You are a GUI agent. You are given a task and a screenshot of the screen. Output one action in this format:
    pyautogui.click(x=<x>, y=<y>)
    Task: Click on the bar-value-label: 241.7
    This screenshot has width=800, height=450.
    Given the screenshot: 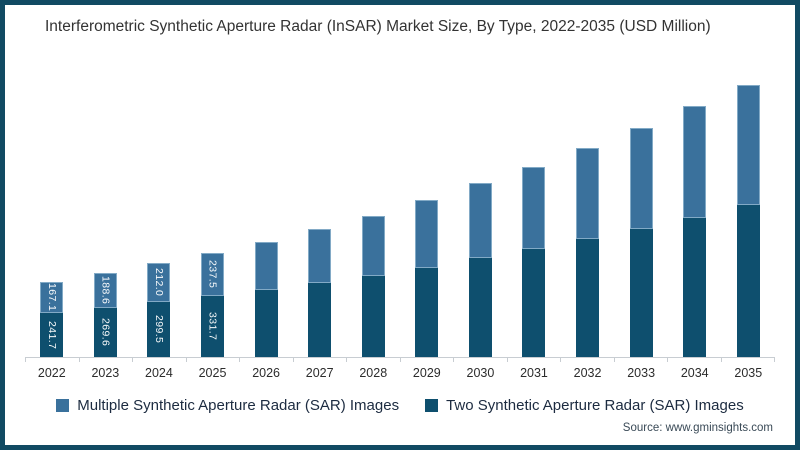 What is the action you would take?
    pyautogui.click(x=51, y=334)
    